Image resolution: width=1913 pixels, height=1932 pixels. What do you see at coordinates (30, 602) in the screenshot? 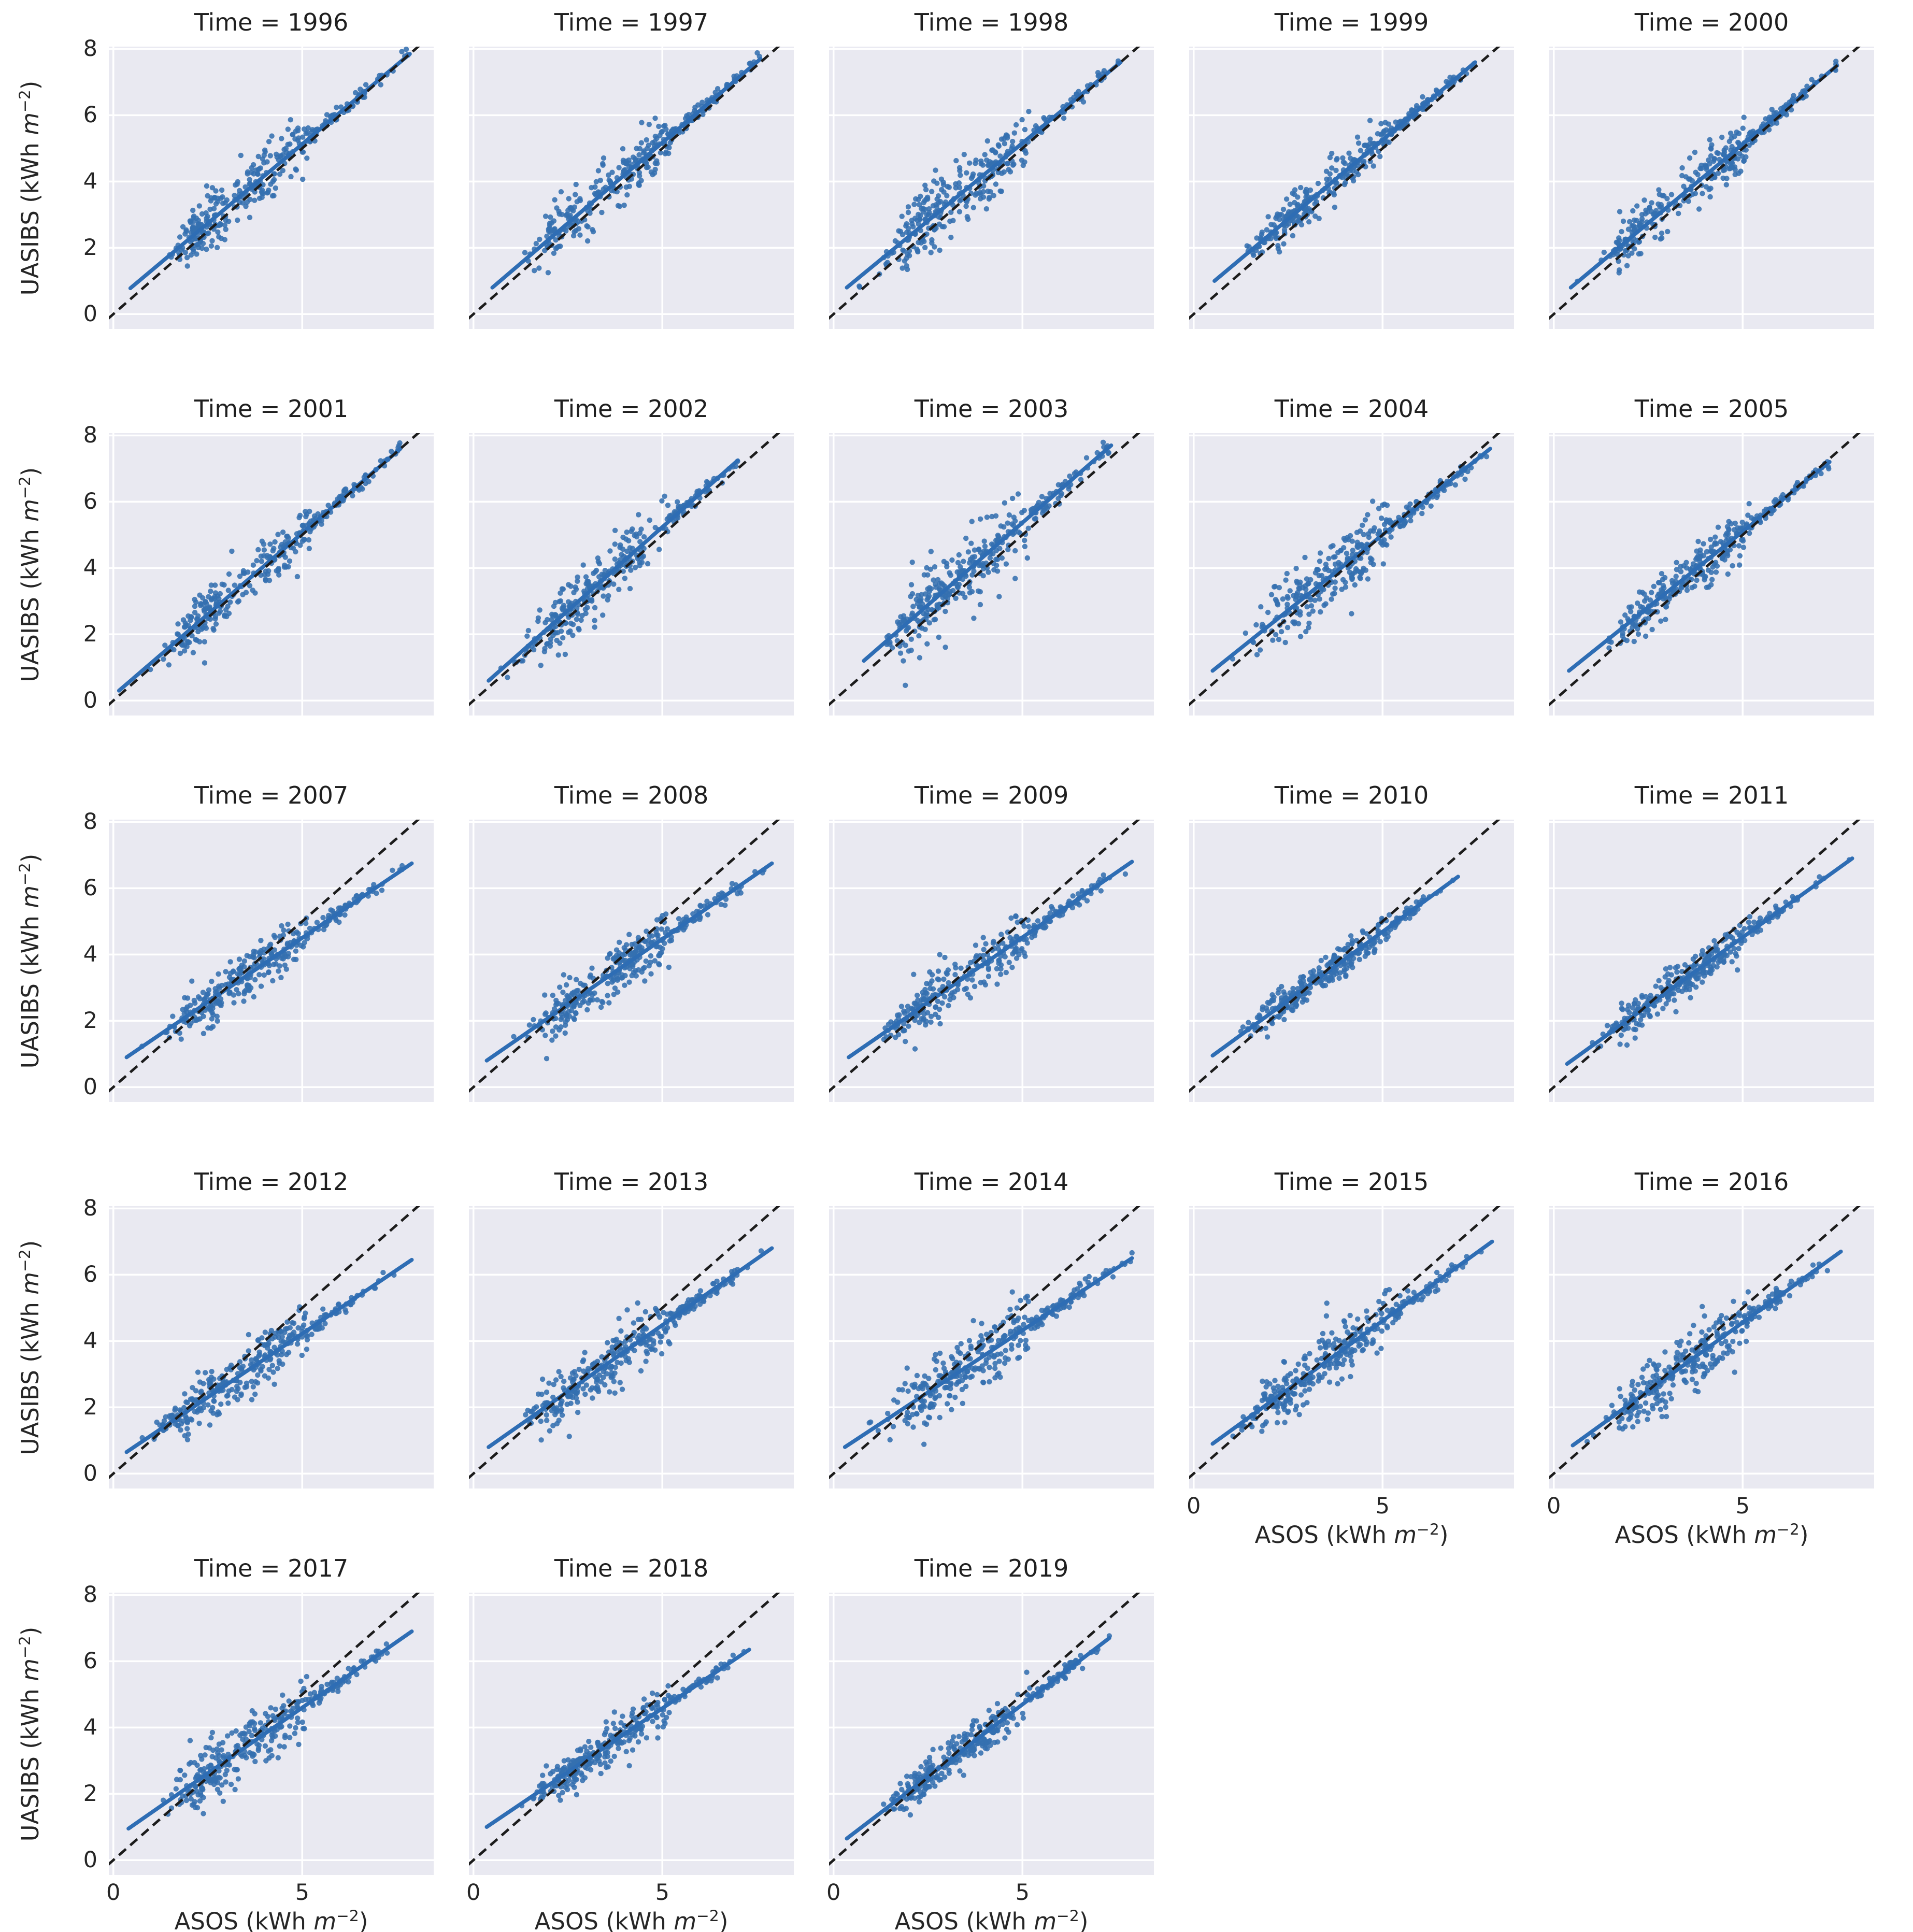
I see `y-axis-label-text: UASIBS (kWh` at bounding box center [30, 602].